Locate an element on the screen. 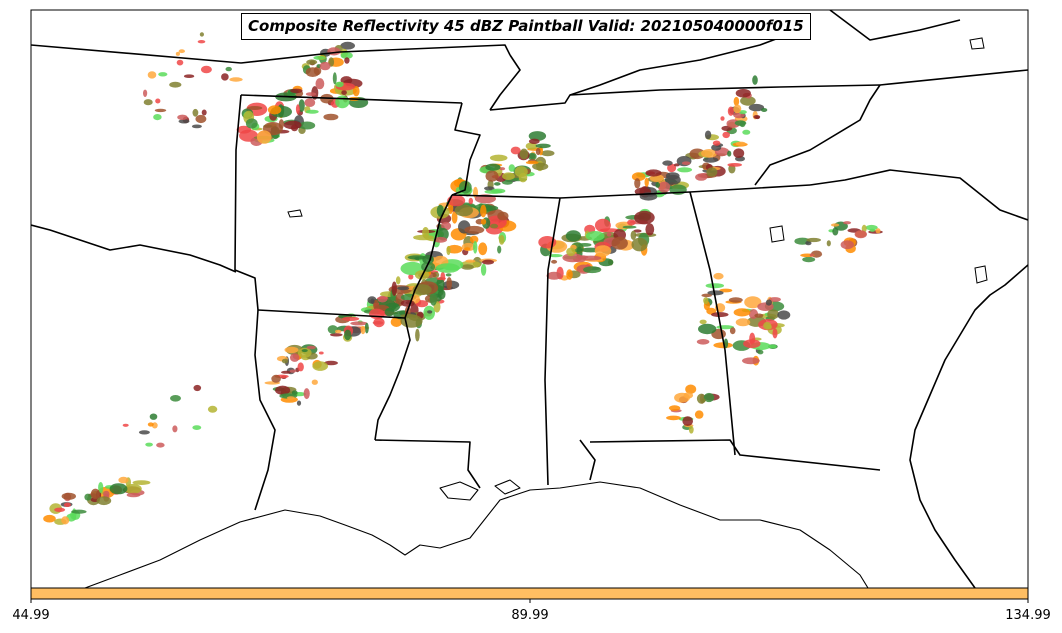  missouri-arkansas-border is located at coordinates (466, 149).